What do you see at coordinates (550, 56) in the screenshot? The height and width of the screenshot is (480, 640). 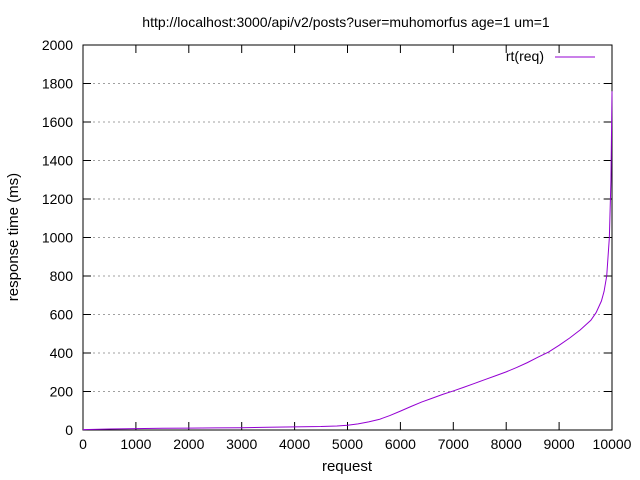 I see `legend: rt(req)` at bounding box center [550, 56].